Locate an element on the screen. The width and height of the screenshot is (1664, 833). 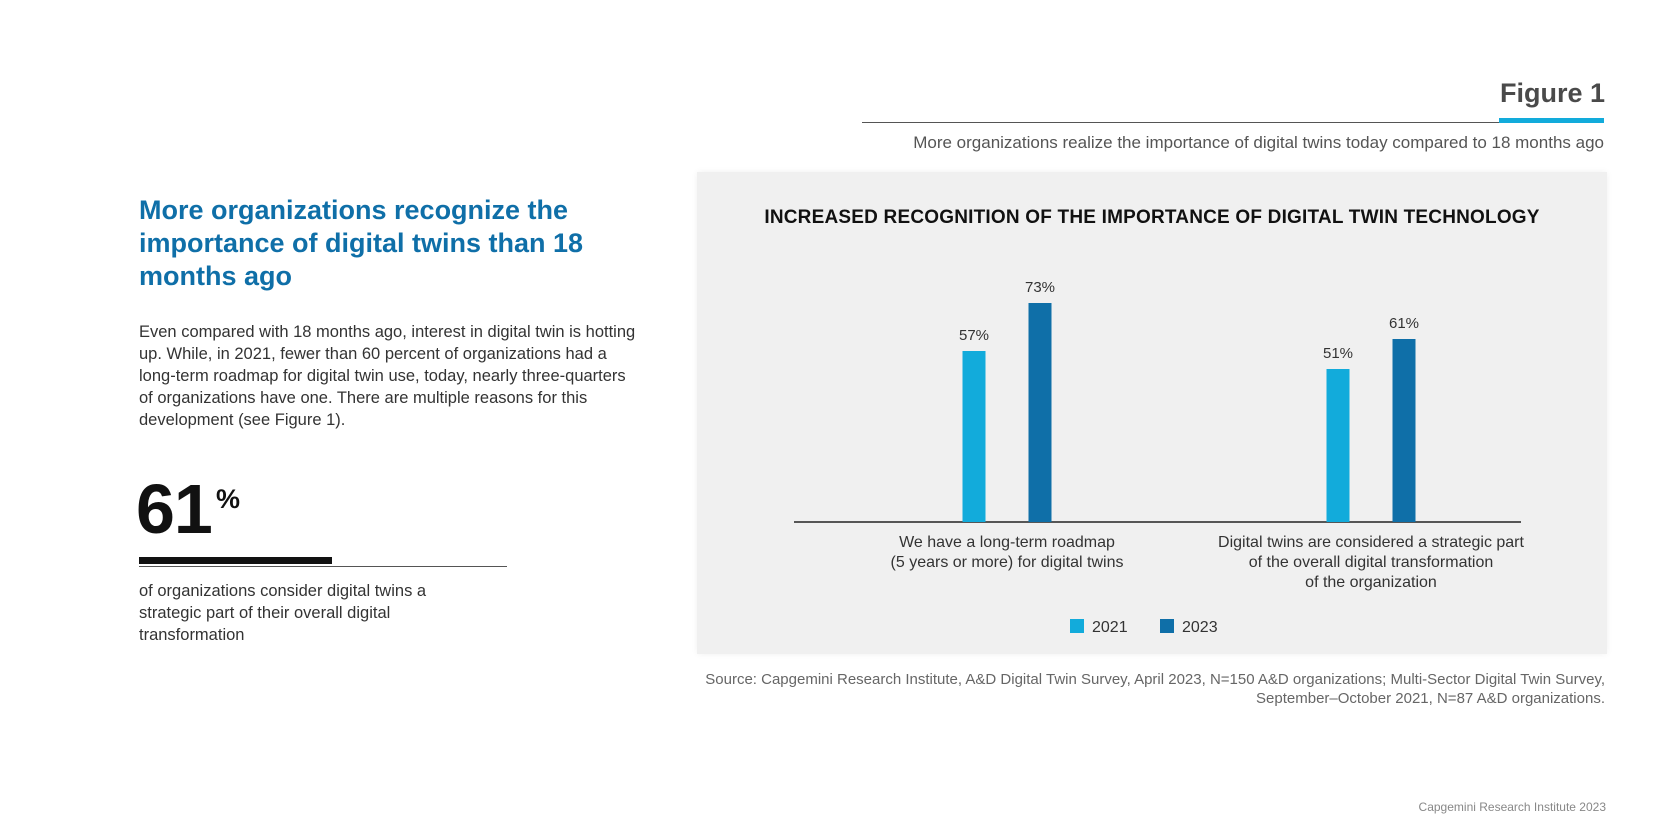
legend-label-2021: 2021 is located at coordinates (1110, 627).